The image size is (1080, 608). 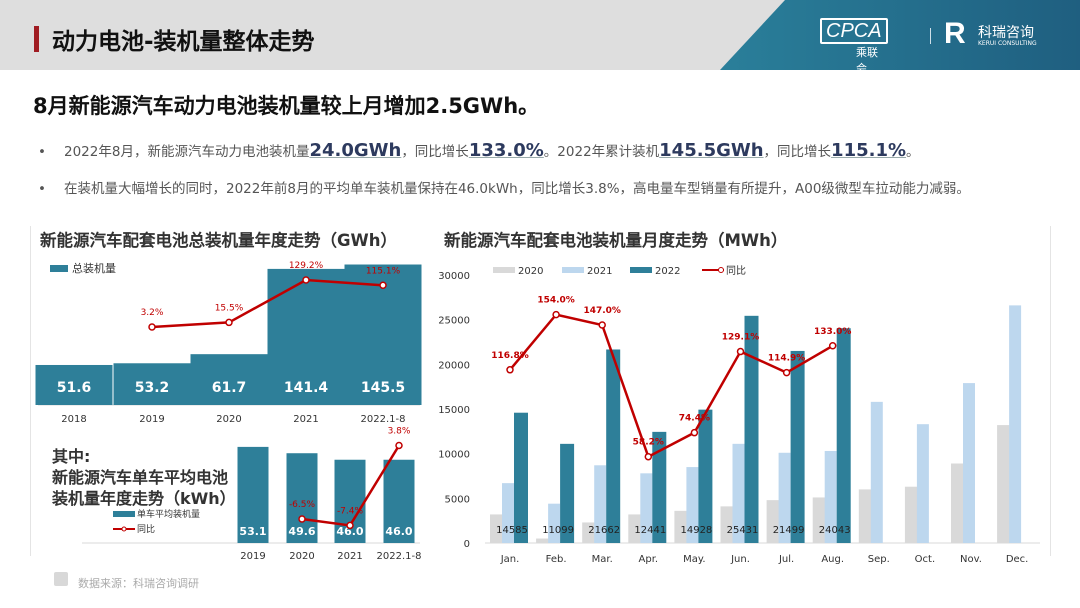 I want to click on yoy-label: -7.4%, so click(x=350, y=511).